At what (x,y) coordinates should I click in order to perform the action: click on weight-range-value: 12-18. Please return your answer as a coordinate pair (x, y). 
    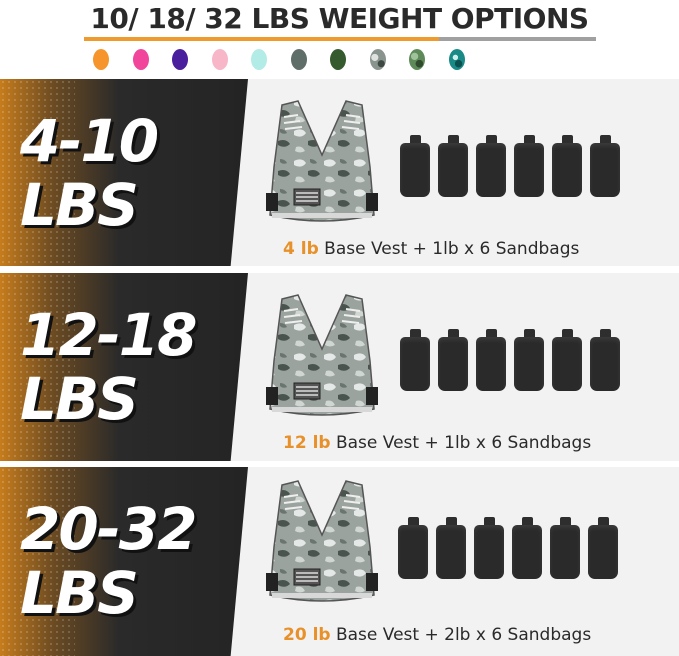
    Looking at the image, I should click on (108, 335).